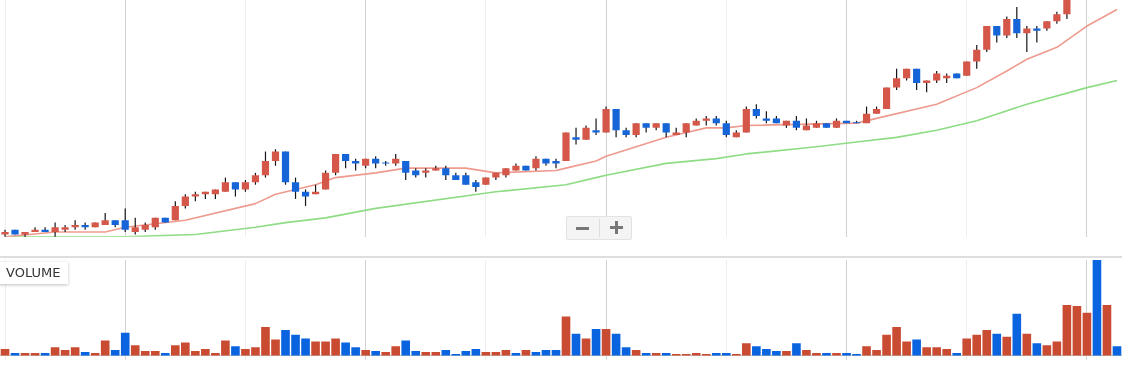  Describe the element at coordinates (34, 273) in the screenshot. I see `chart-title: VOLUME` at that location.